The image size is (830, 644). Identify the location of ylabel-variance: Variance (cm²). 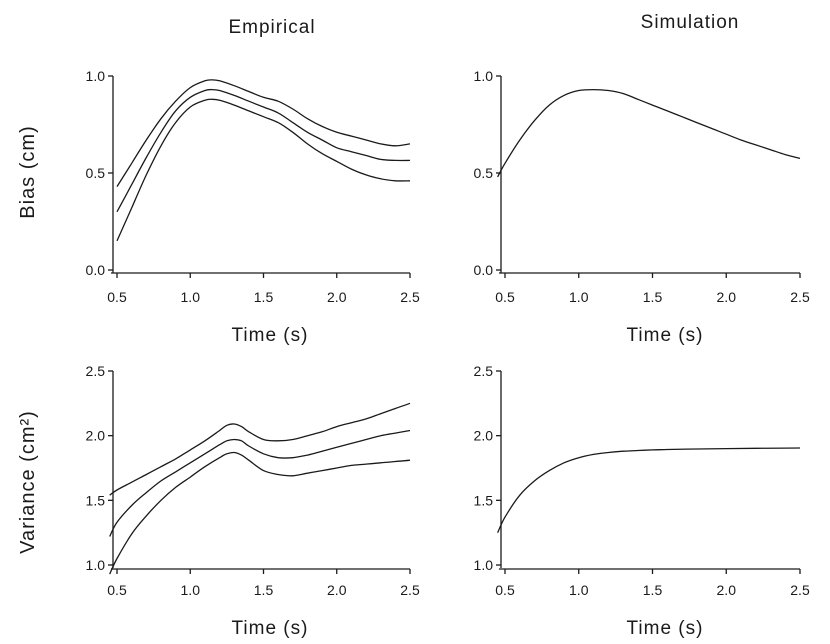
(28, 482).